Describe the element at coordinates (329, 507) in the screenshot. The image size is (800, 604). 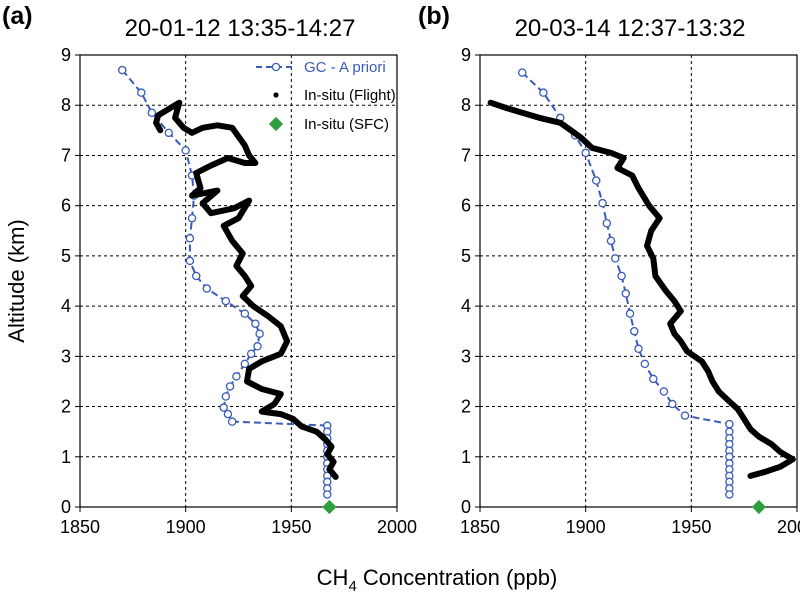
I see `panel-a-sfc-point` at that location.